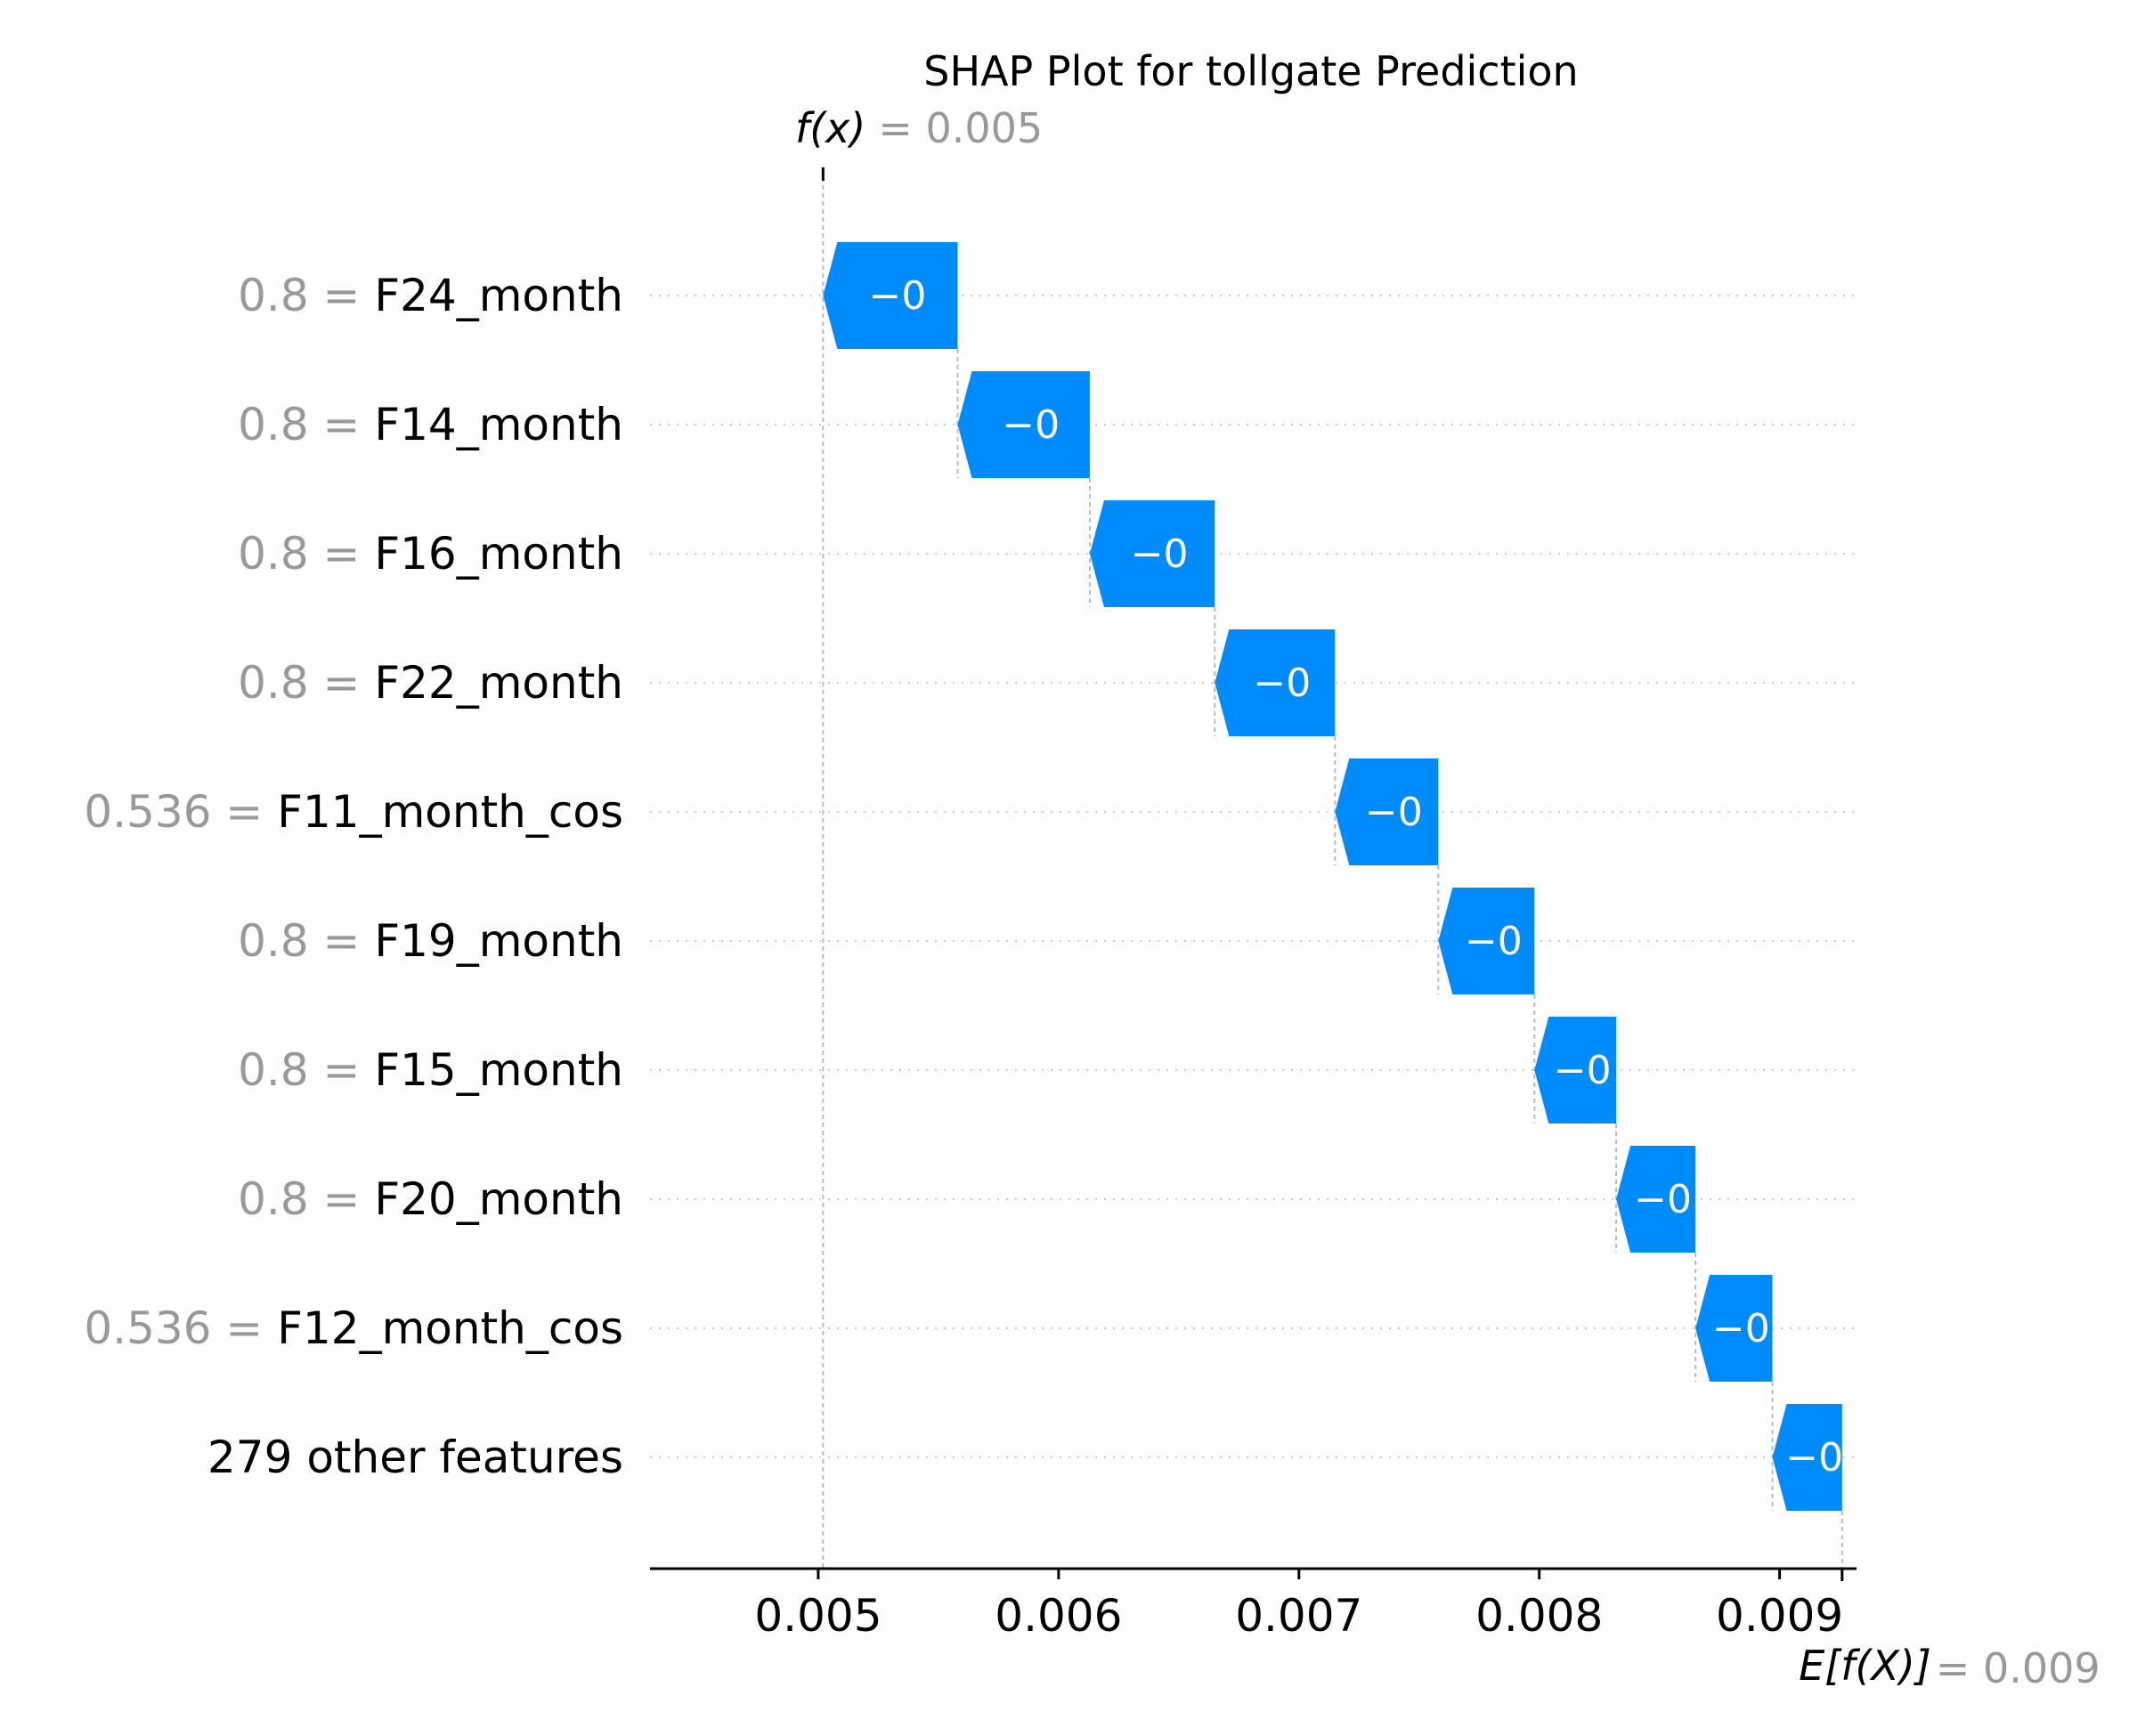 This screenshot has width=2137, height=1736. I want to click on feature-label: 0.8 = F22_month, so click(430, 683).